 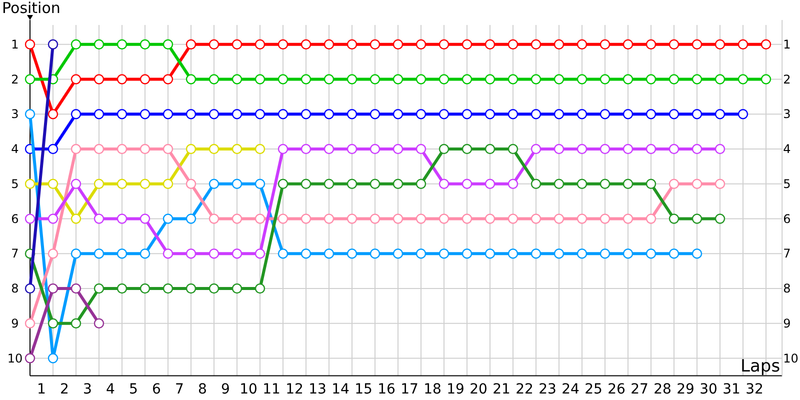 I want to click on y-tick-label: 8, so click(x=15, y=289).